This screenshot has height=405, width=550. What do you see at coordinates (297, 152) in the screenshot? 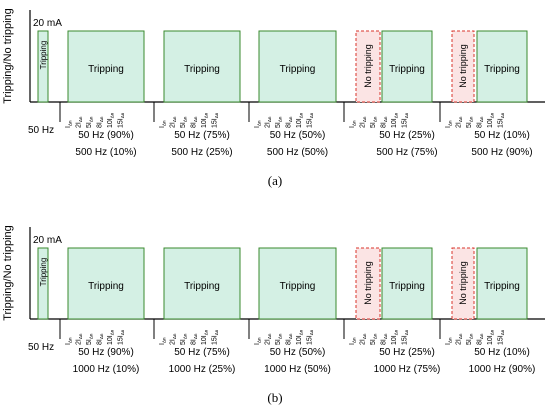
I see `freq-mix-line2: 500 Hz (50%)` at bounding box center [297, 152].